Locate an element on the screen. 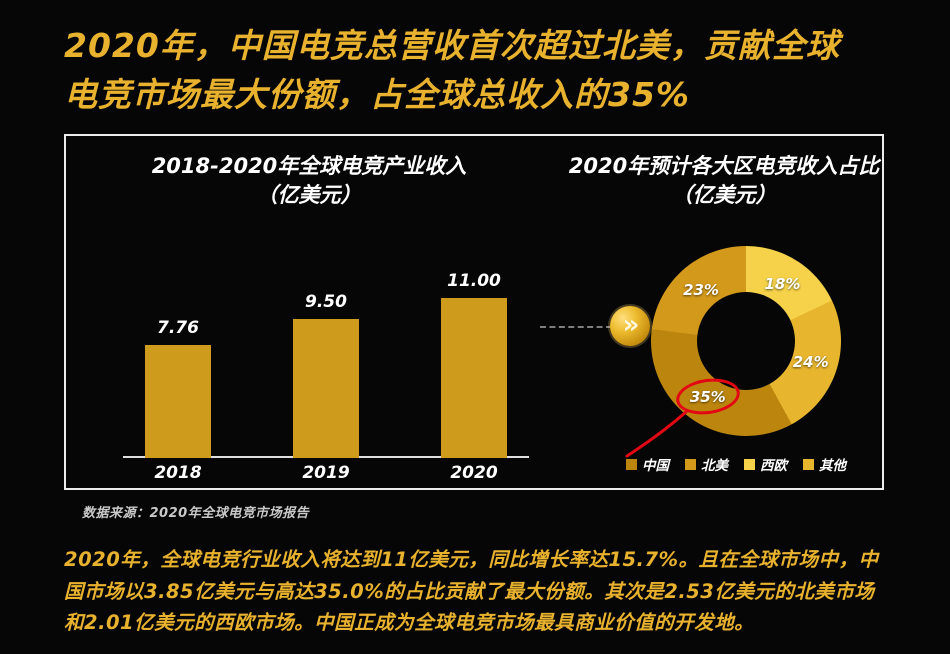  legend-label: 其他 is located at coordinates (832, 466).